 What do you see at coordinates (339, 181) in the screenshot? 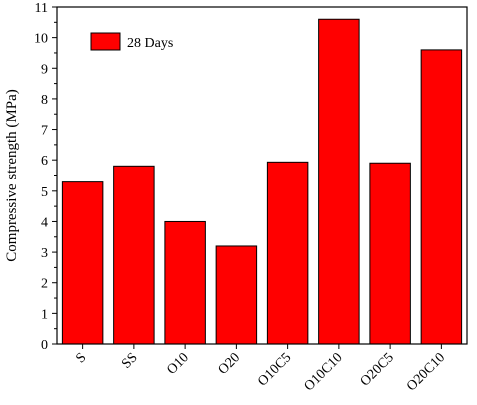
I see `bar-o10c10` at bounding box center [339, 181].